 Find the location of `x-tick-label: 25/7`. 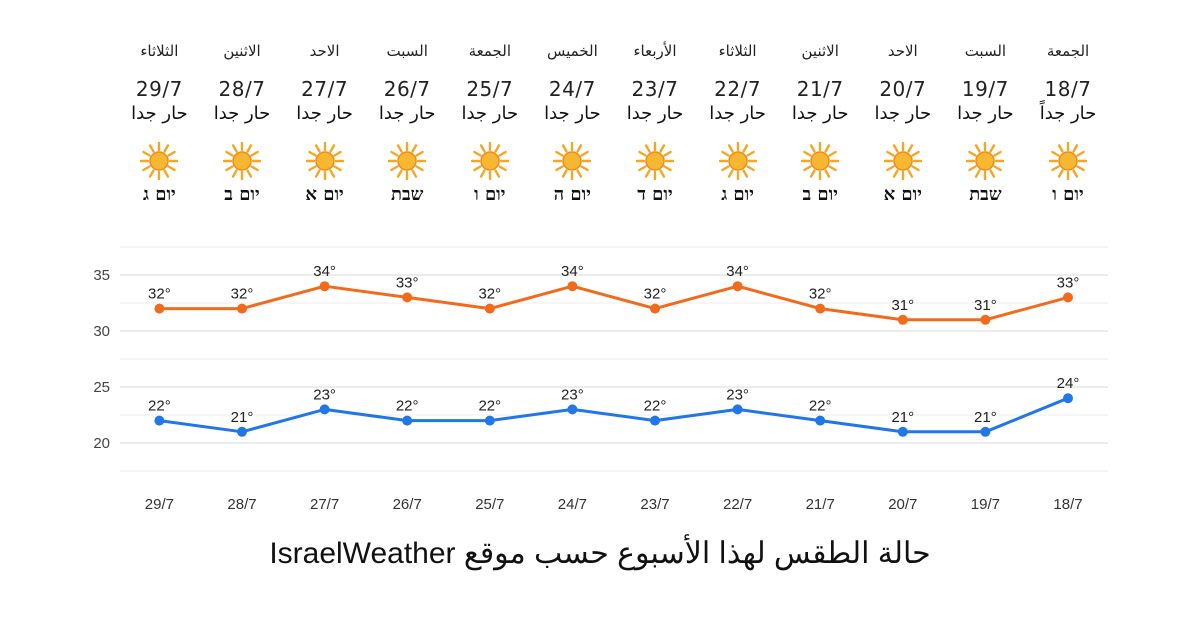

x-tick-label: 25/7 is located at coordinates (489, 504).